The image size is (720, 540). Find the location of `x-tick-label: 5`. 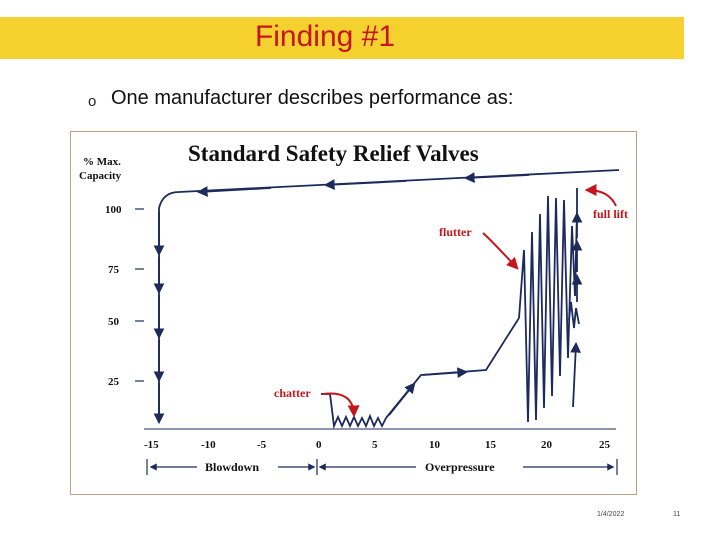

x-tick-label: 5 is located at coordinates (375, 445).